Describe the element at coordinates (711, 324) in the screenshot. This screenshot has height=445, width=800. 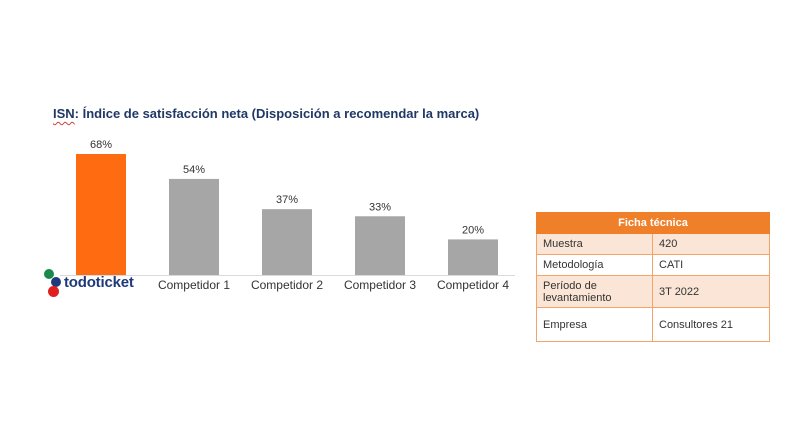
I see `ficha-value: Consultores 21` at that location.